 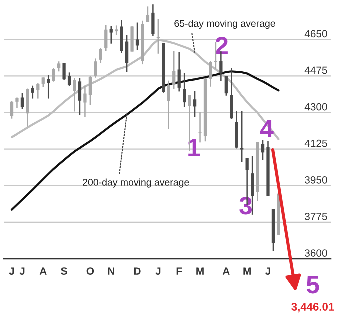 What do you see at coordinates (136, 183) in the screenshot?
I see `text: 200-day moving average` at bounding box center [136, 183].